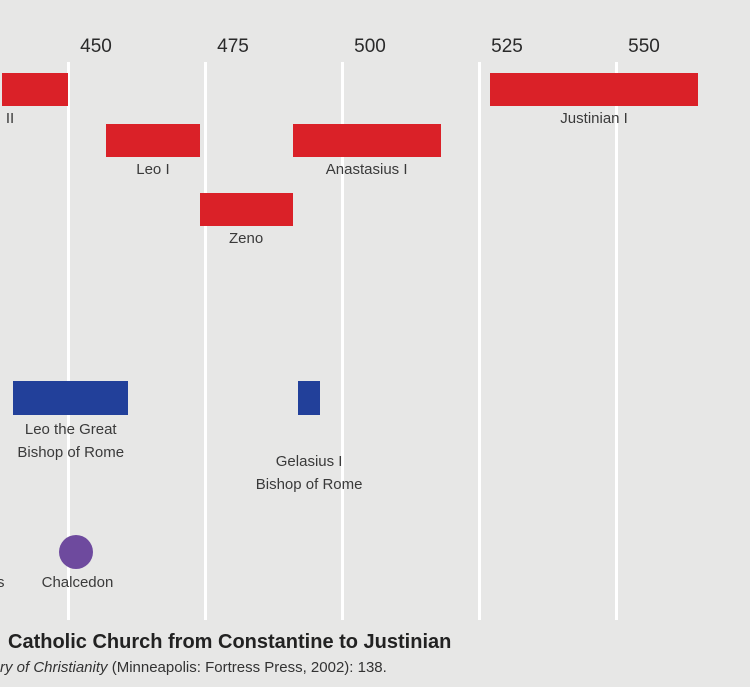 This screenshot has width=750, height=687. What do you see at coordinates (644, 46) in the screenshot?
I see `tick-label-550: 550` at bounding box center [644, 46].